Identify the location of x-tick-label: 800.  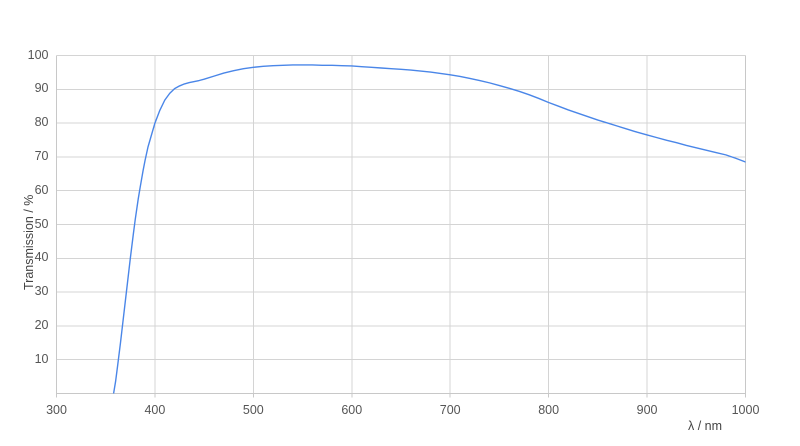
(549, 409).